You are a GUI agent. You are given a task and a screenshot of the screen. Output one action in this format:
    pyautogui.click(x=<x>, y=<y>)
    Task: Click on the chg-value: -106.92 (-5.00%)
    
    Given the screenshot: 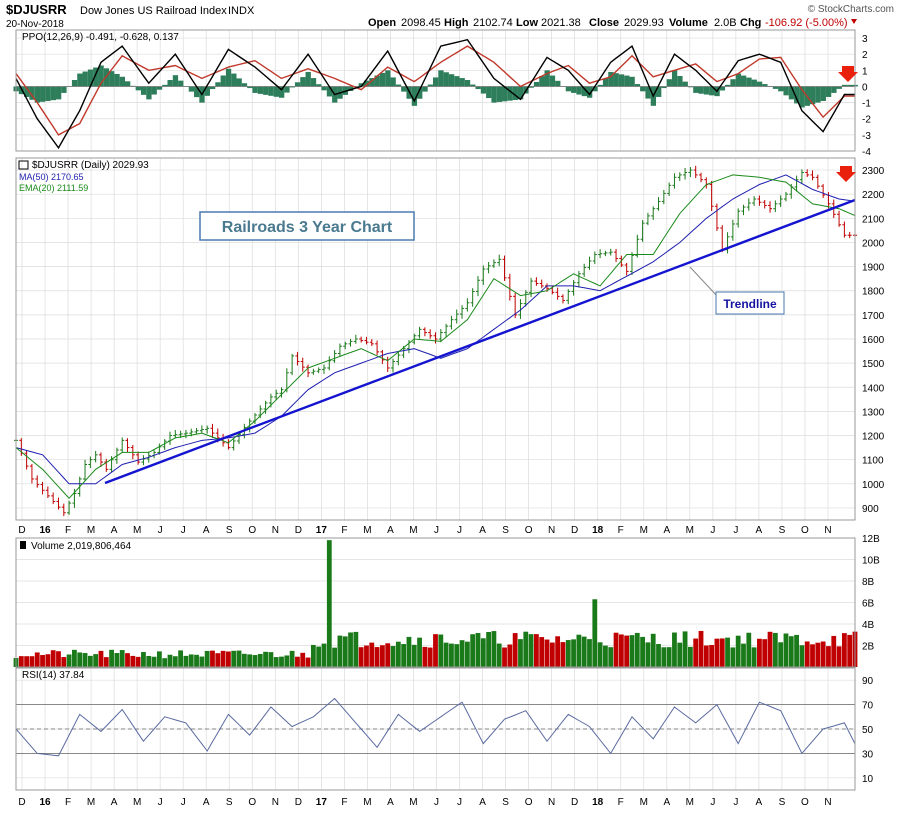 What is the action you would take?
    pyautogui.click(x=806, y=23)
    